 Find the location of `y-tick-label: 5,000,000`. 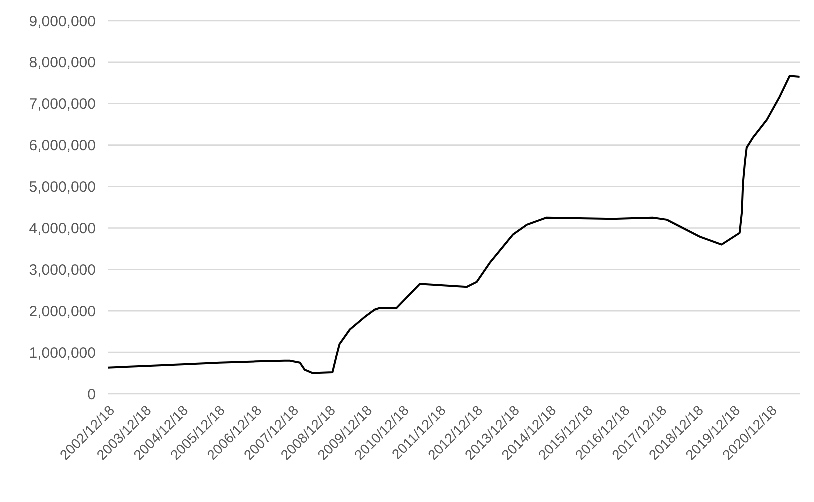

y-tick-label: 5,000,000 is located at coordinates (62, 187).